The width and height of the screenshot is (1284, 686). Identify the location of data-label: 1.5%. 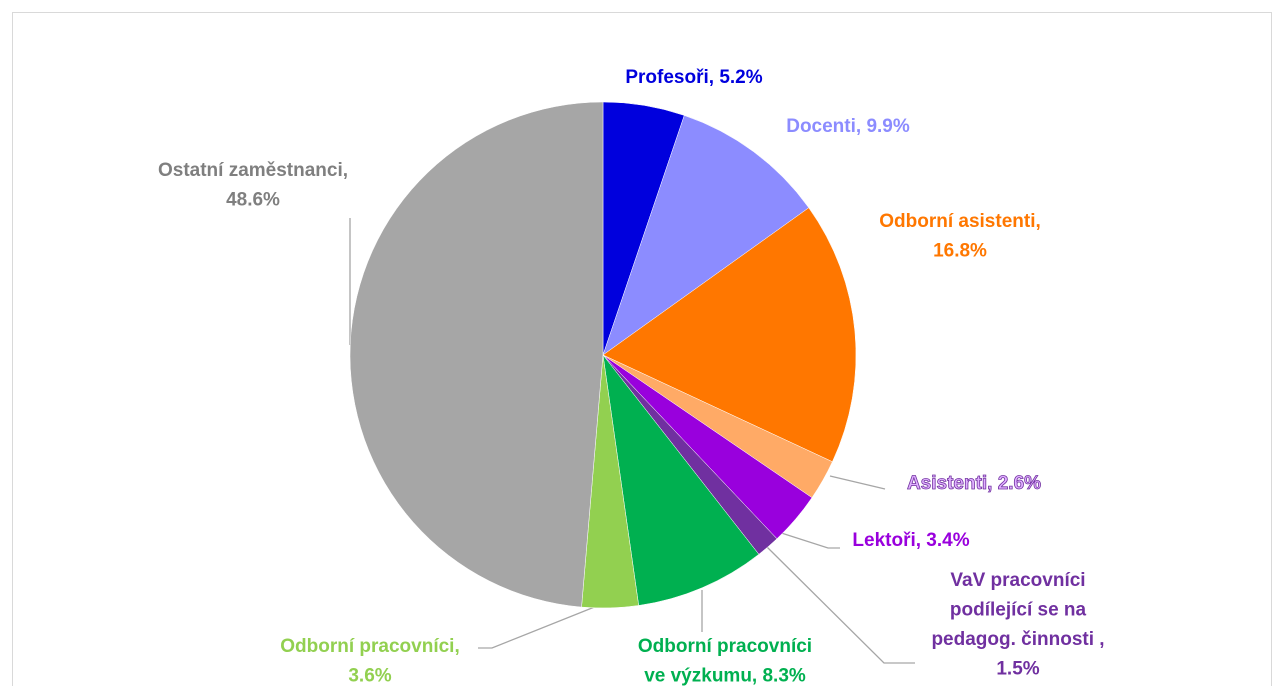
(1017, 669).